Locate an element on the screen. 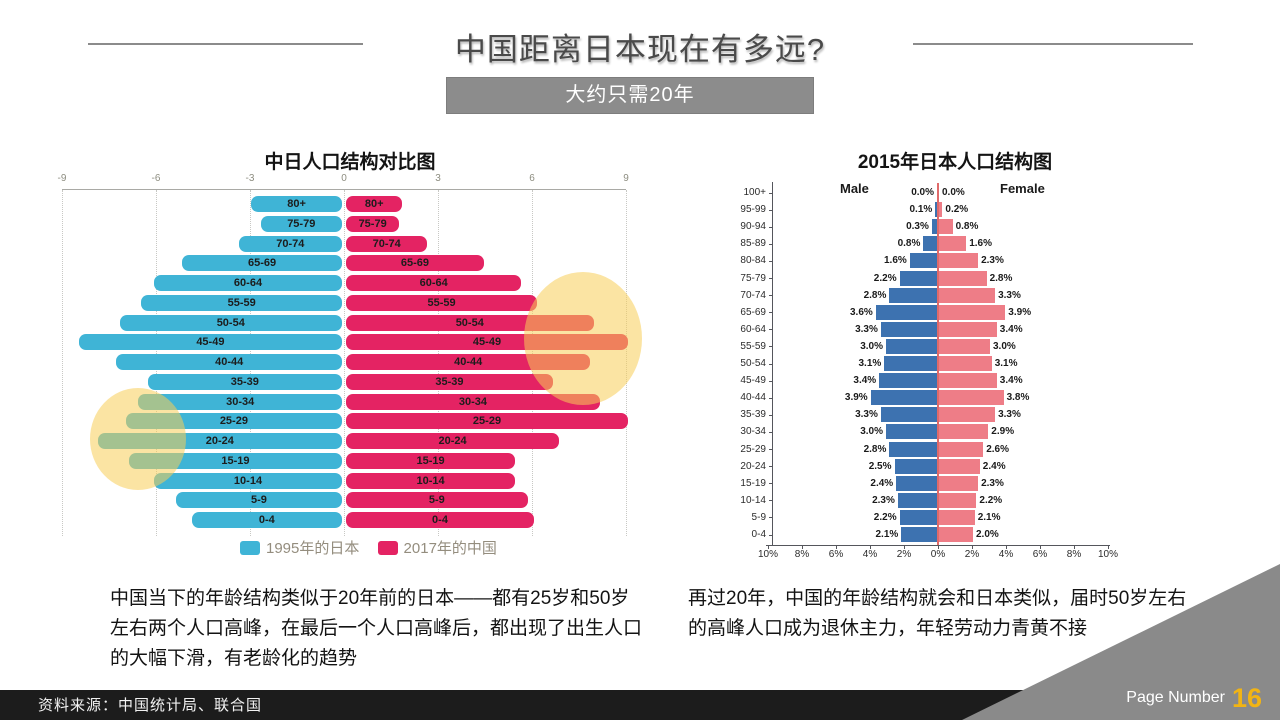 The image size is (1280, 720). value-label-male: 3.9% is located at coordinates (856, 398).